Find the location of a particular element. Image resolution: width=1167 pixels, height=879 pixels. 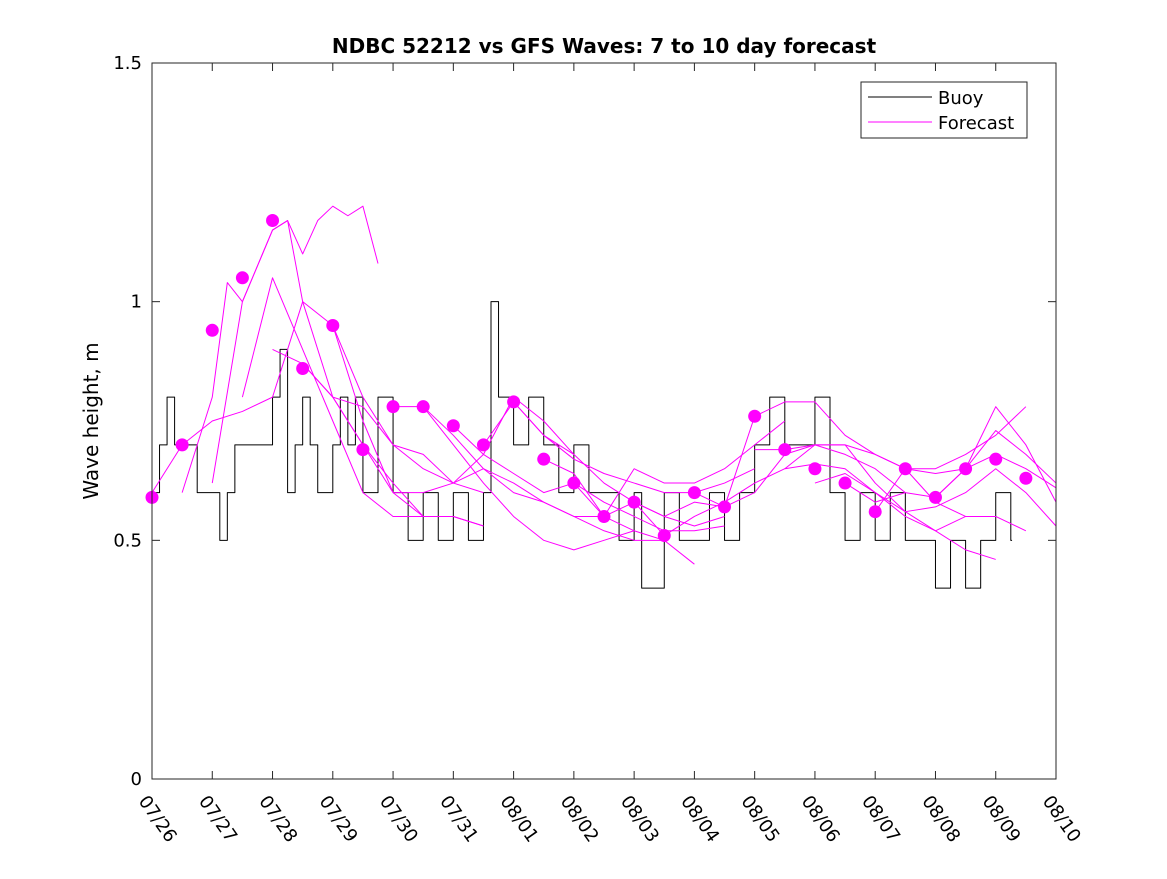

y-axis-label: Wave height, m is located at coordinates (91, 420).